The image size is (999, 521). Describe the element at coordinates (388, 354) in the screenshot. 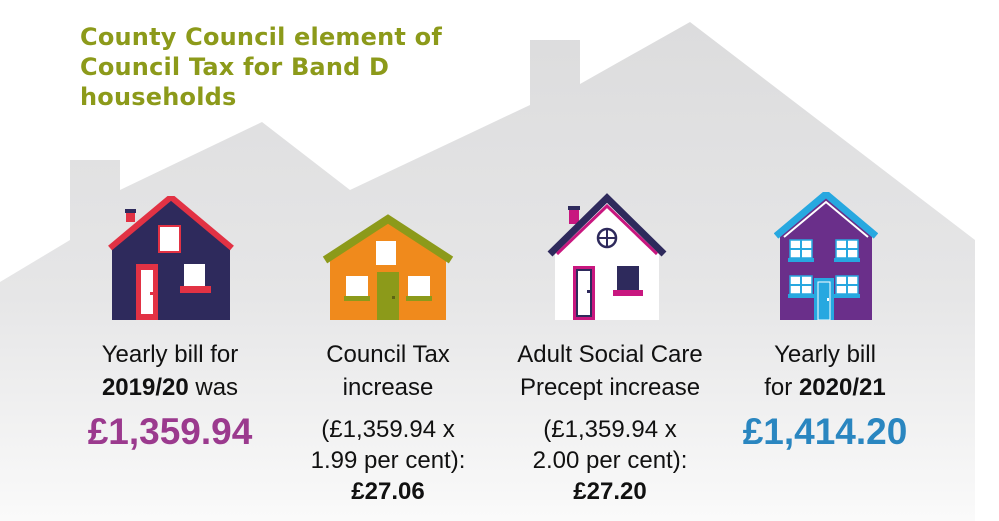

I see `label-council-tax: Council Tax` at that location.